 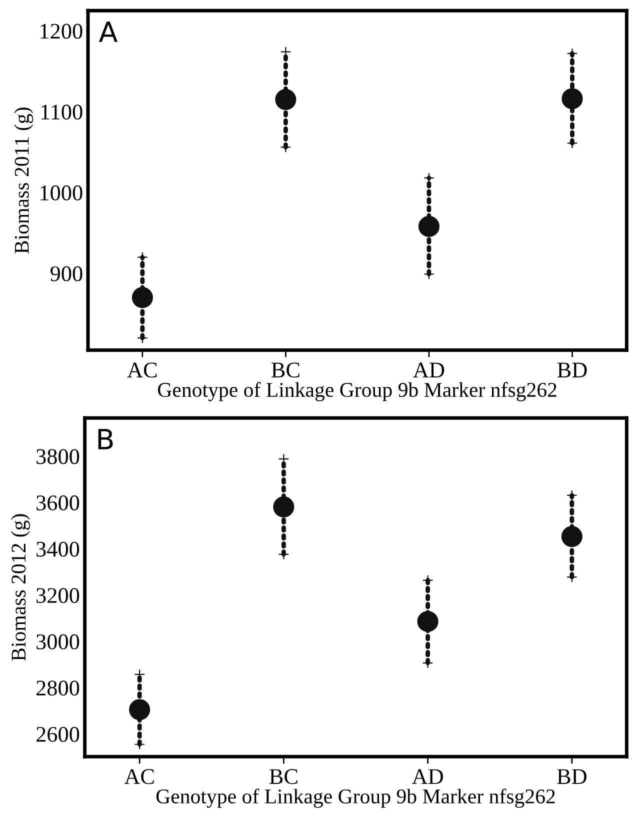 I want to click on chart-title: B, so click(x=105, y=439).